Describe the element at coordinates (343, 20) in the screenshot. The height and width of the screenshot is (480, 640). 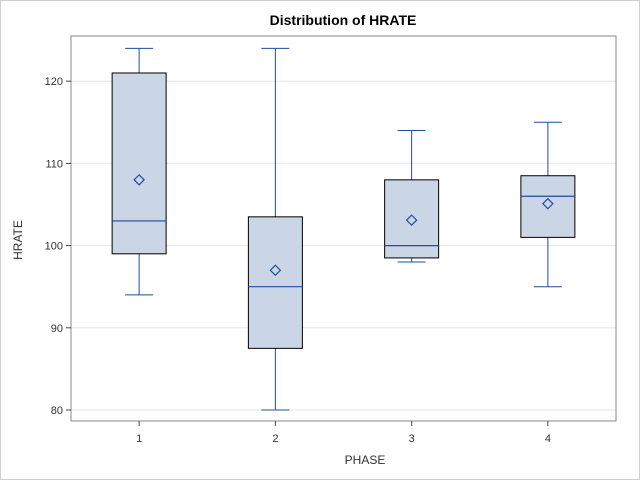
I see `chart-title: Distribution of HRATE` at that location.